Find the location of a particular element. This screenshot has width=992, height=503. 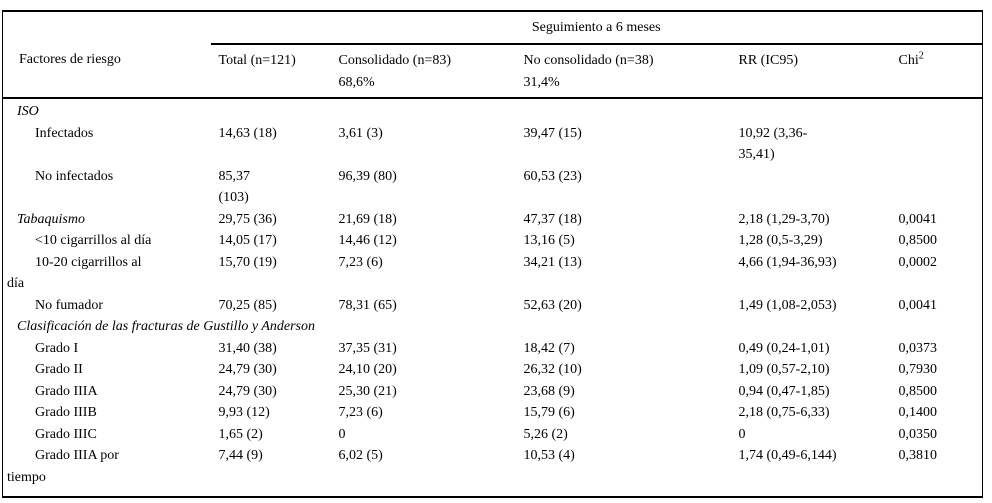

span-header-row: Seguimiento a 6 meses is located at coordinates (493, 28).